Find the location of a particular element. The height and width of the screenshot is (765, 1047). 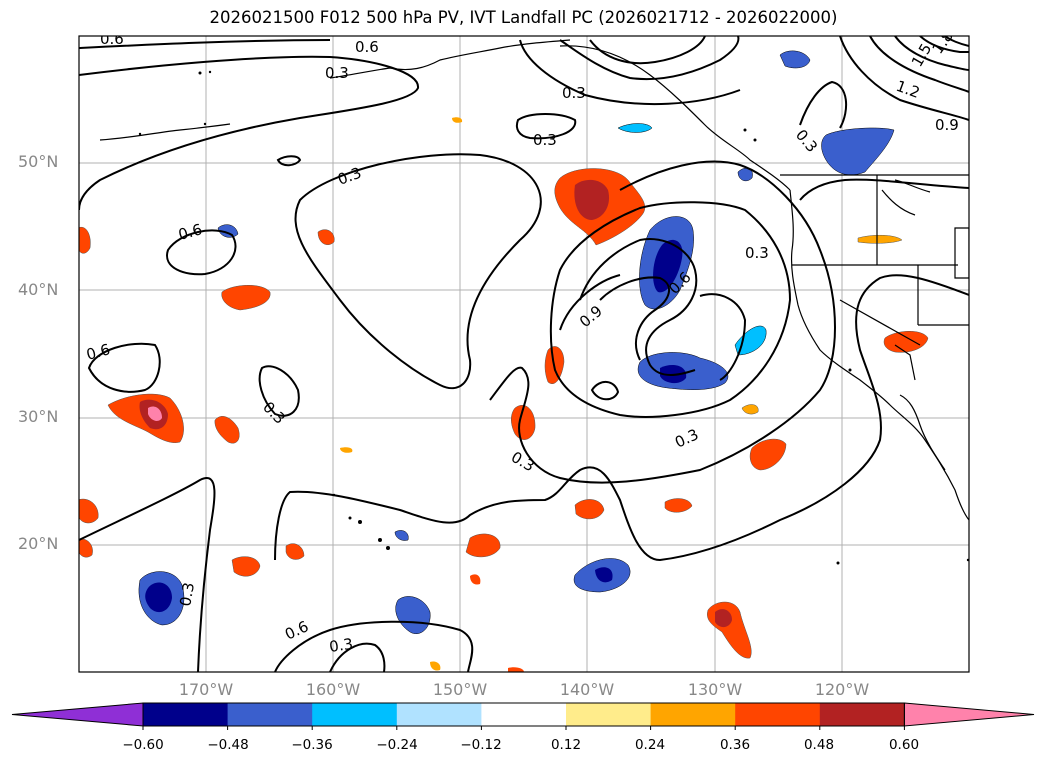

colorbar-tick-label: −0.12 is located at coordinates (481, 745).